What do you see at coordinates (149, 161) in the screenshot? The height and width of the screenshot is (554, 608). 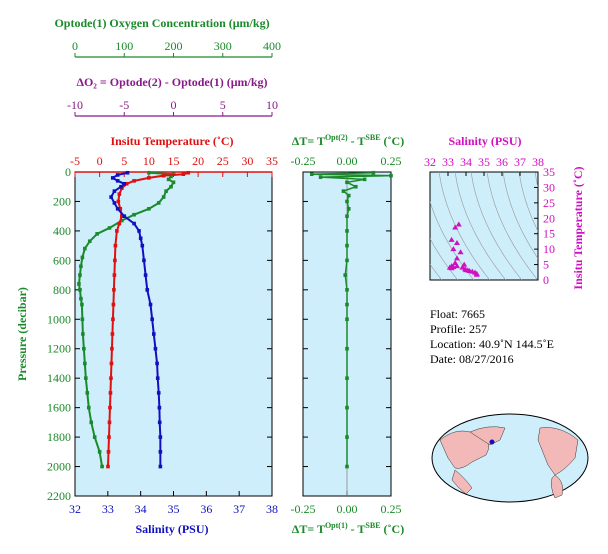 I see `temperature-tick-label-3: 10` at bounding box center [149, 161].